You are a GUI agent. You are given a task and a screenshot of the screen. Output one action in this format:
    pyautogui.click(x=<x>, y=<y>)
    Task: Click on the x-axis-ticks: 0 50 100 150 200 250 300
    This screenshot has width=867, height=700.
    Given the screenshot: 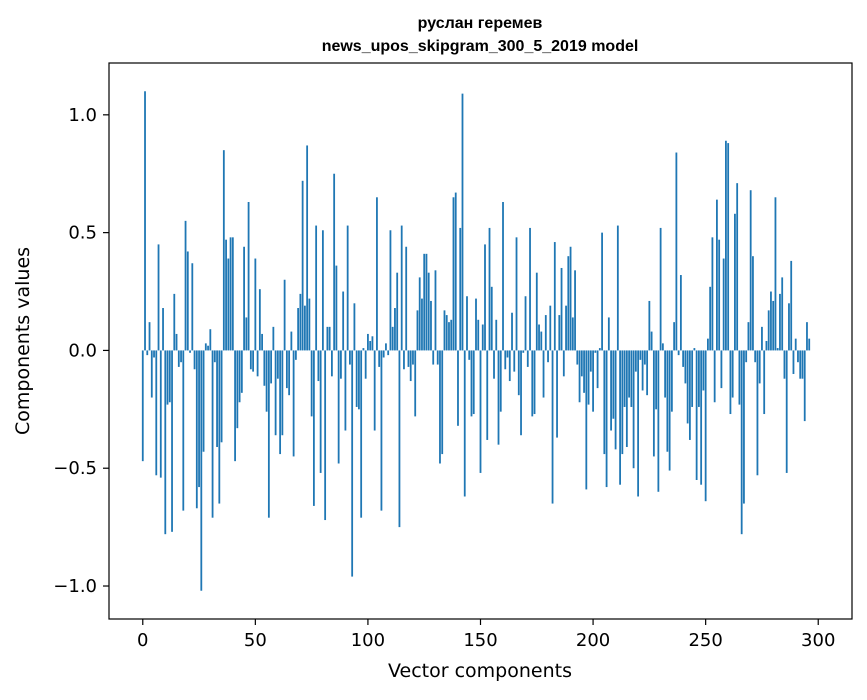 What is the action you would take?
    pyautogui.click(x=486, y=635)
    